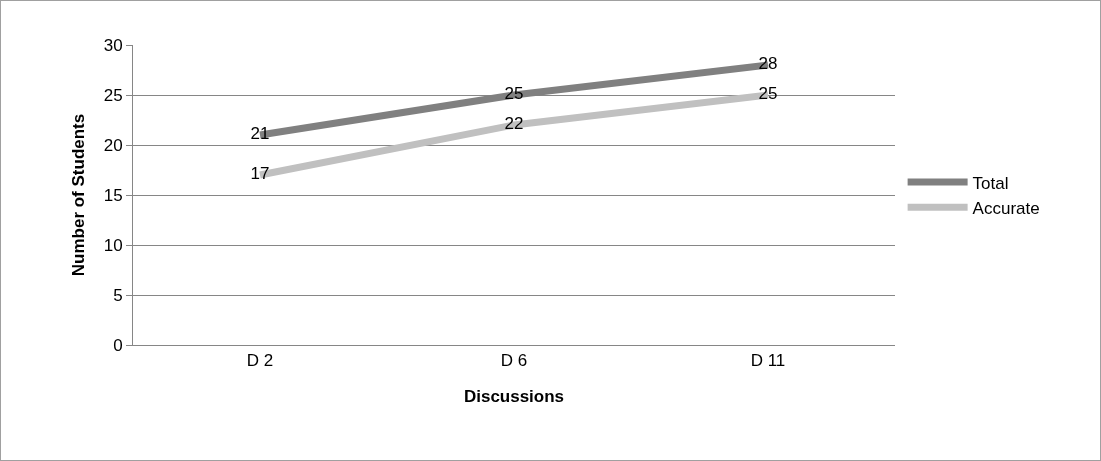 The height and width of the screenshot is (461, 1101). Describe the element at coordinates (768, 94) in the screenshot. I see `data-label: 25` at that location.